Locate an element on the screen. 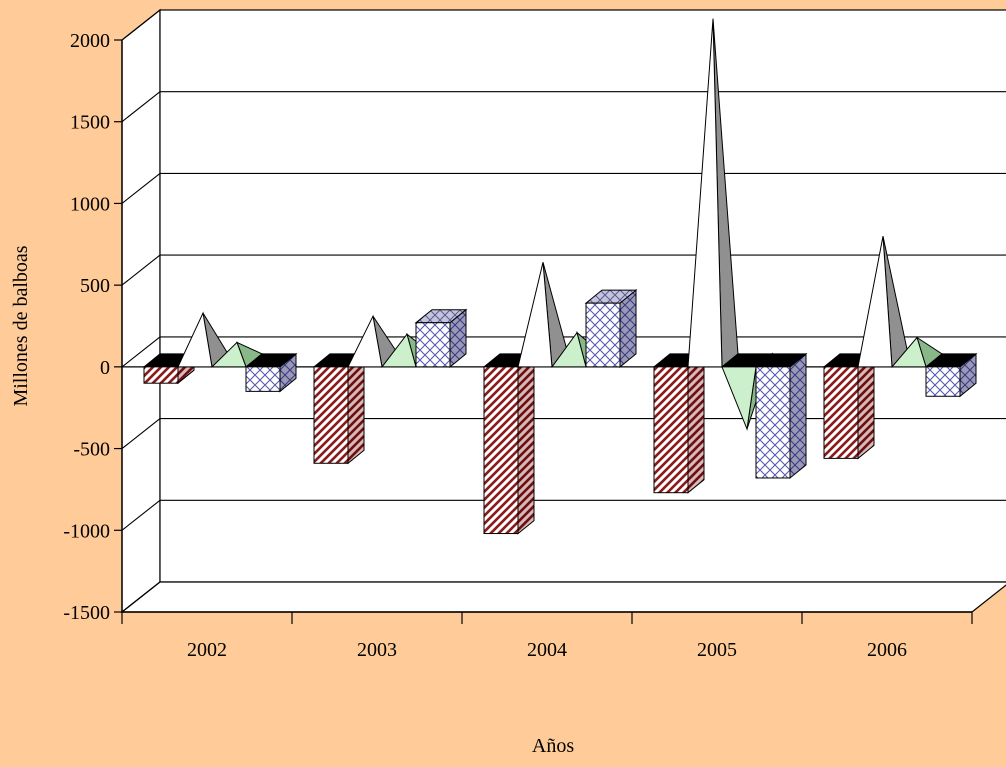 Image resolution: width=1006 pixels, height=767 pixels. y-tick-label: 1000 is located at coordinates (90, 204).